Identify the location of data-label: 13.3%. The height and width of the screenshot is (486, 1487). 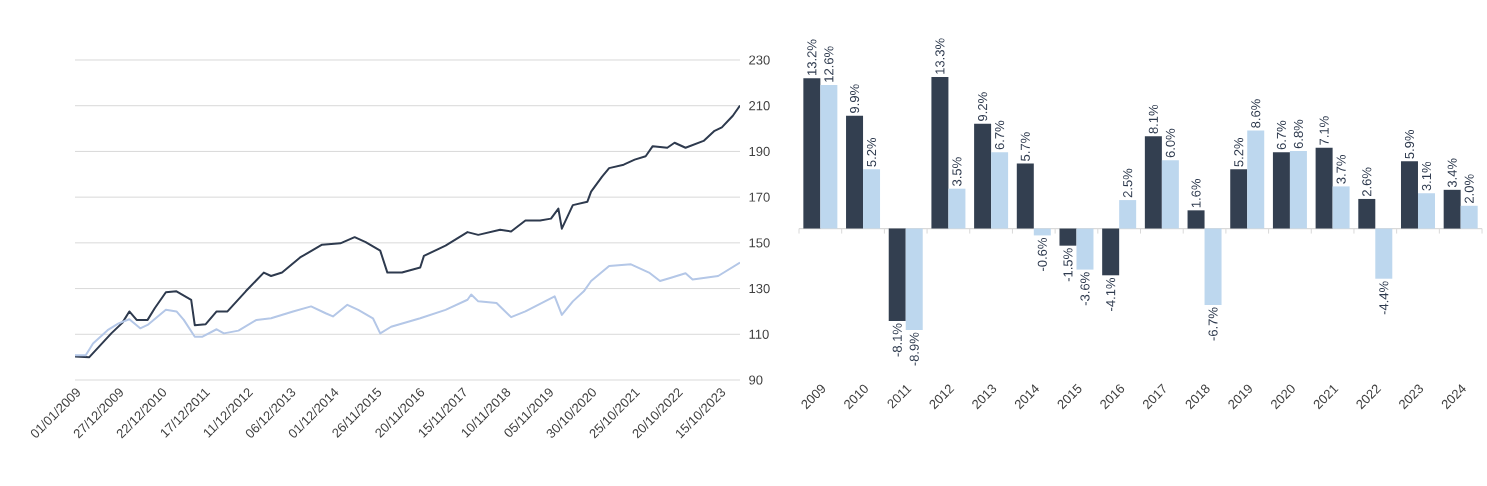
(940, 56).